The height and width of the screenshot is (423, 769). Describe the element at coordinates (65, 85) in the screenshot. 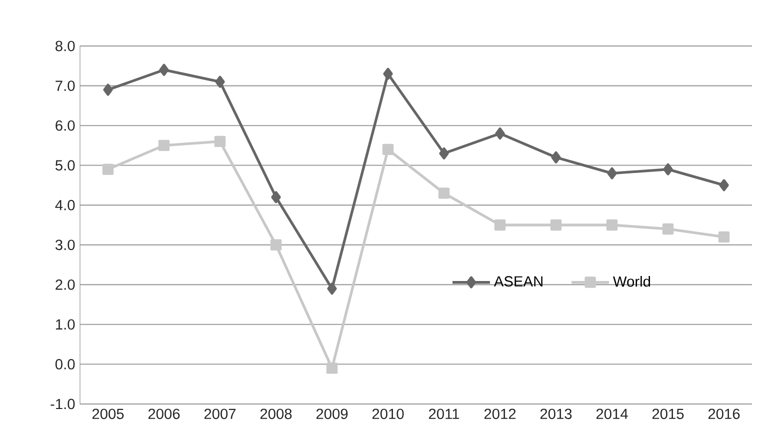

I see `y-tick-label: 7.0` at that location.